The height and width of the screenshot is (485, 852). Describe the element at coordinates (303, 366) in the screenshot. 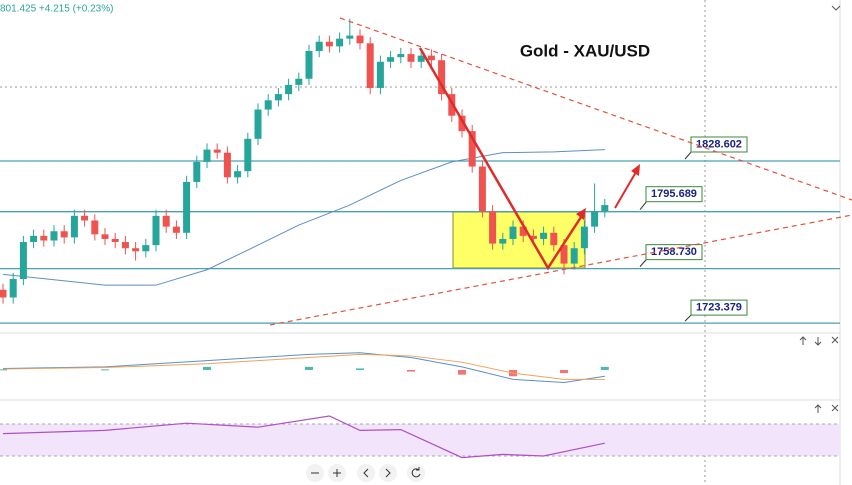

I see `signal-line` at that location.